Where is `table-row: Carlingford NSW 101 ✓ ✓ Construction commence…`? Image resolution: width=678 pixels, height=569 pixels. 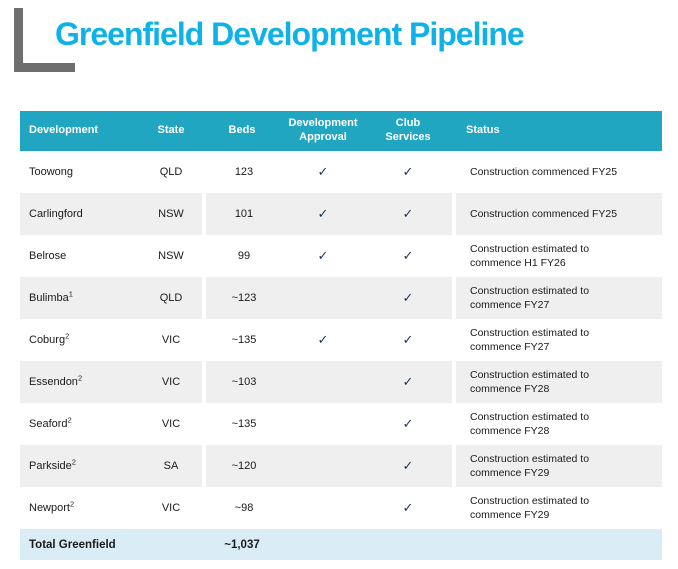
table-row: Carlingford NSW 101 ✓ ✓ Construction commence… is located at coordinates (341, 214).